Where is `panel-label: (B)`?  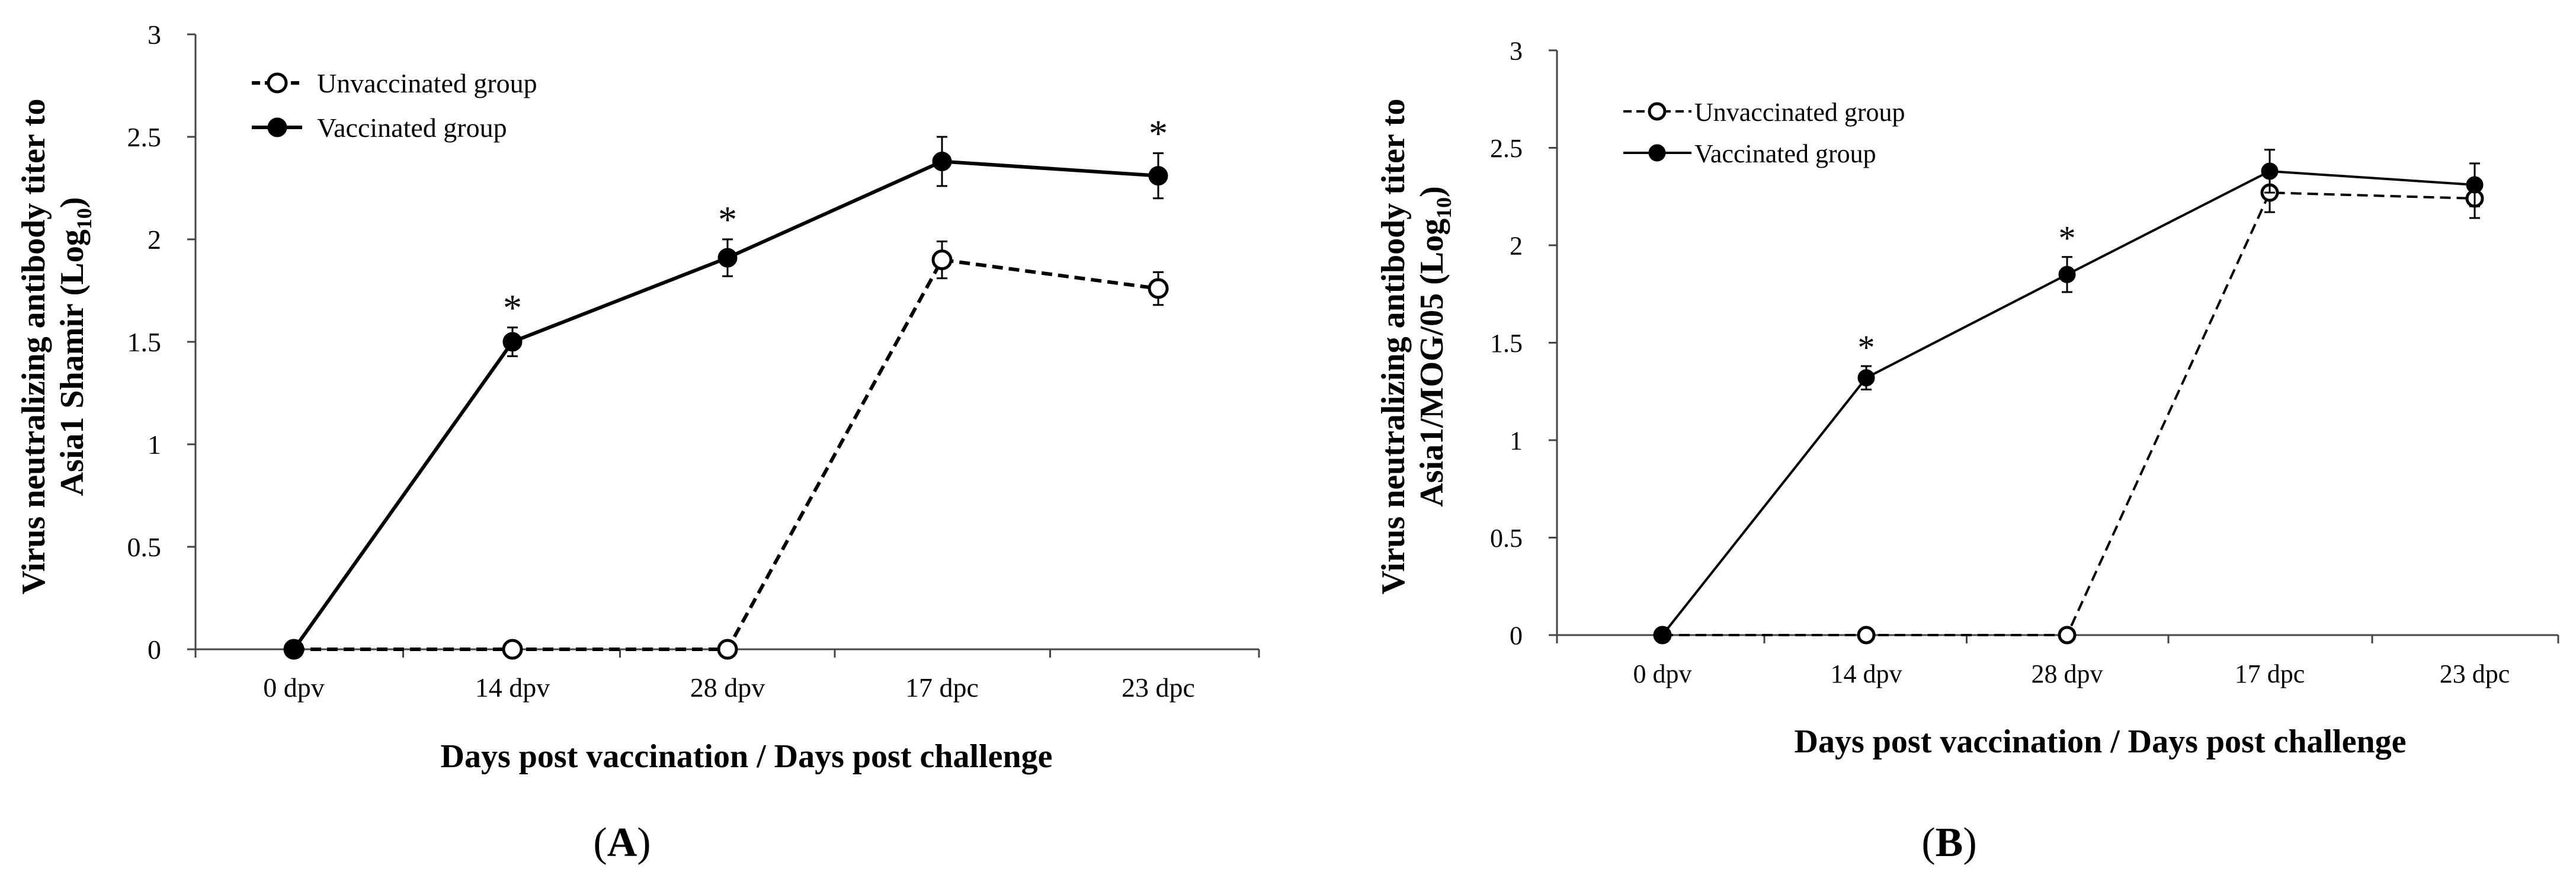
panel-label: (B) is located at coordinates (1948, 843).